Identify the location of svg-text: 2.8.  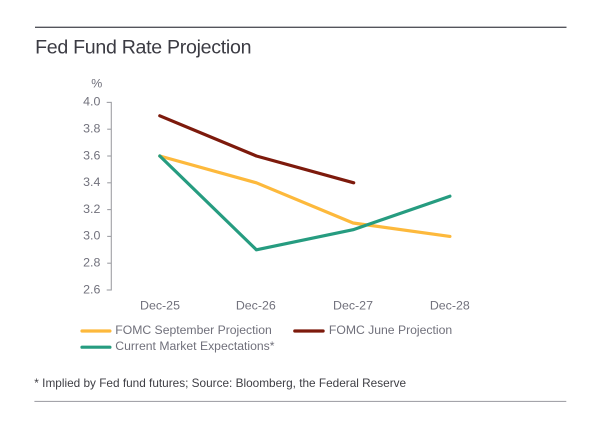
(91, 263).